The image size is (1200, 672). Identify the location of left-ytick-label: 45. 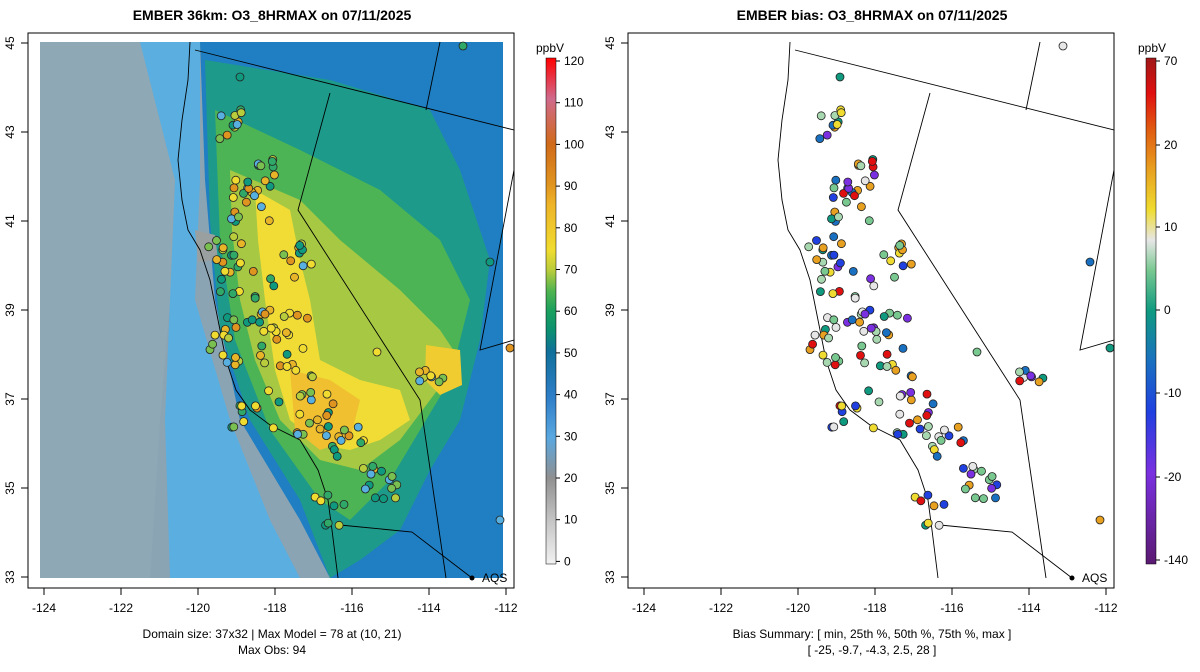
(10, 43).